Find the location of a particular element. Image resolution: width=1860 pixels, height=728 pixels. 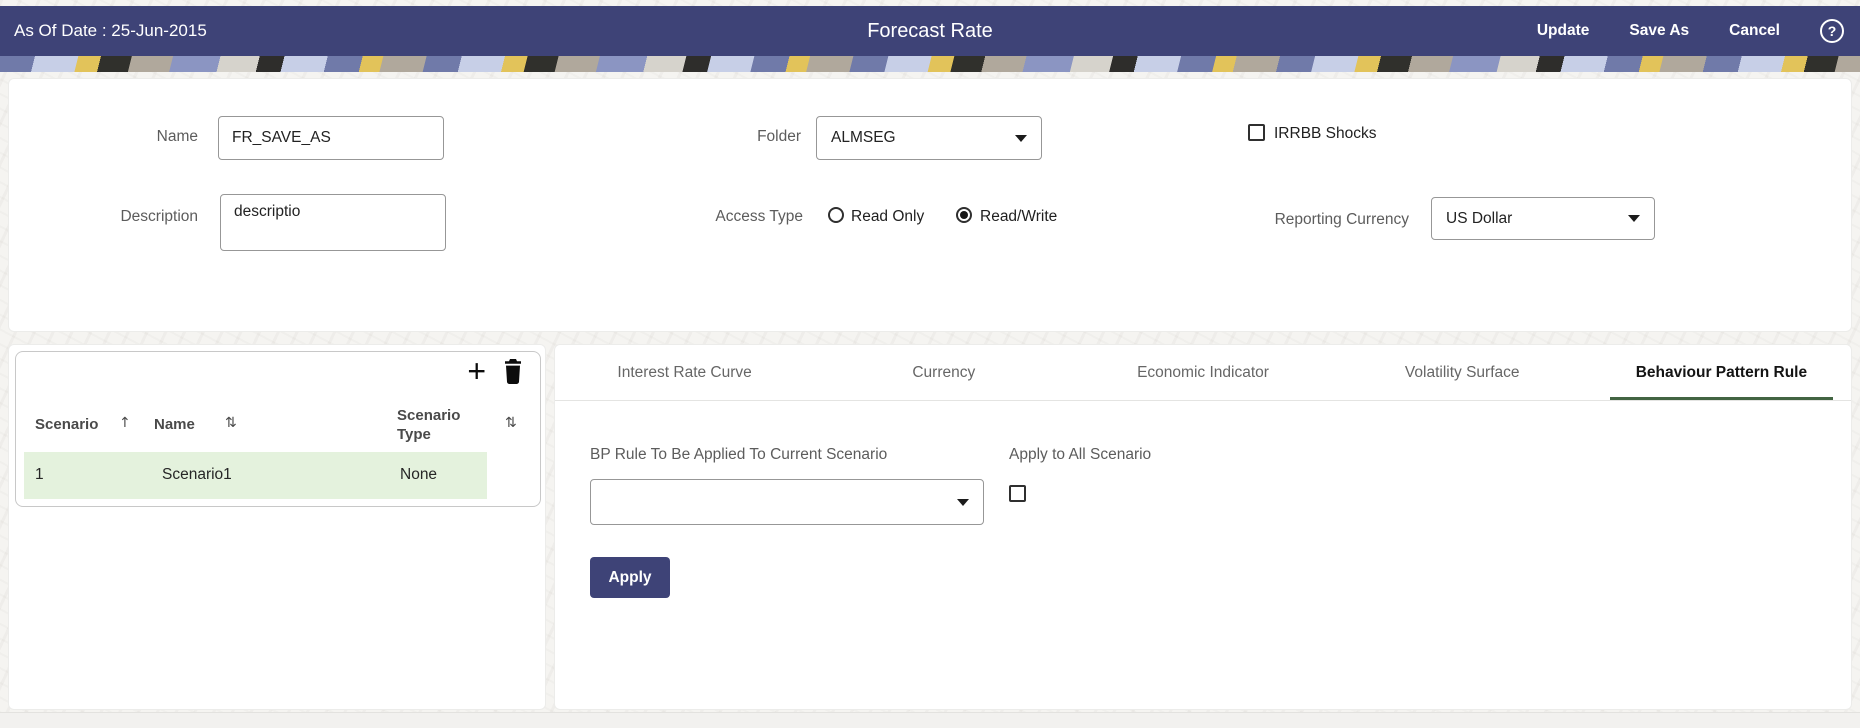

name-input is located at coordinates (331, 138).